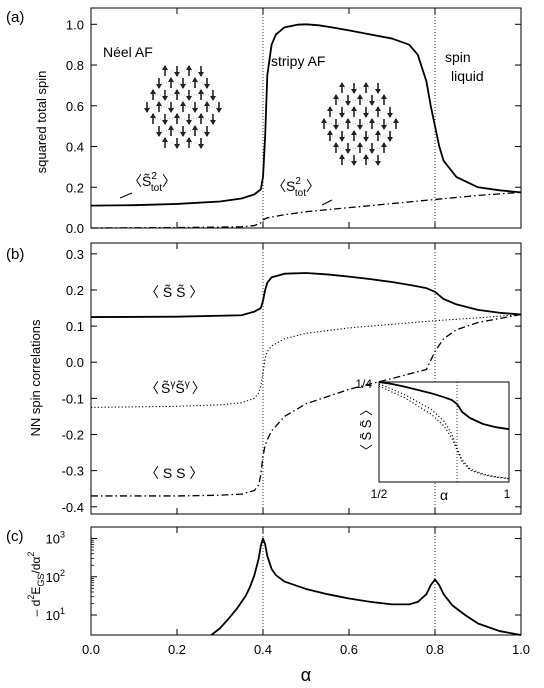  What do you see at coordinates (379, 494) in the screenshot?
I see `inset-xtick-half: 1/2` at bounding box center [379, 494].